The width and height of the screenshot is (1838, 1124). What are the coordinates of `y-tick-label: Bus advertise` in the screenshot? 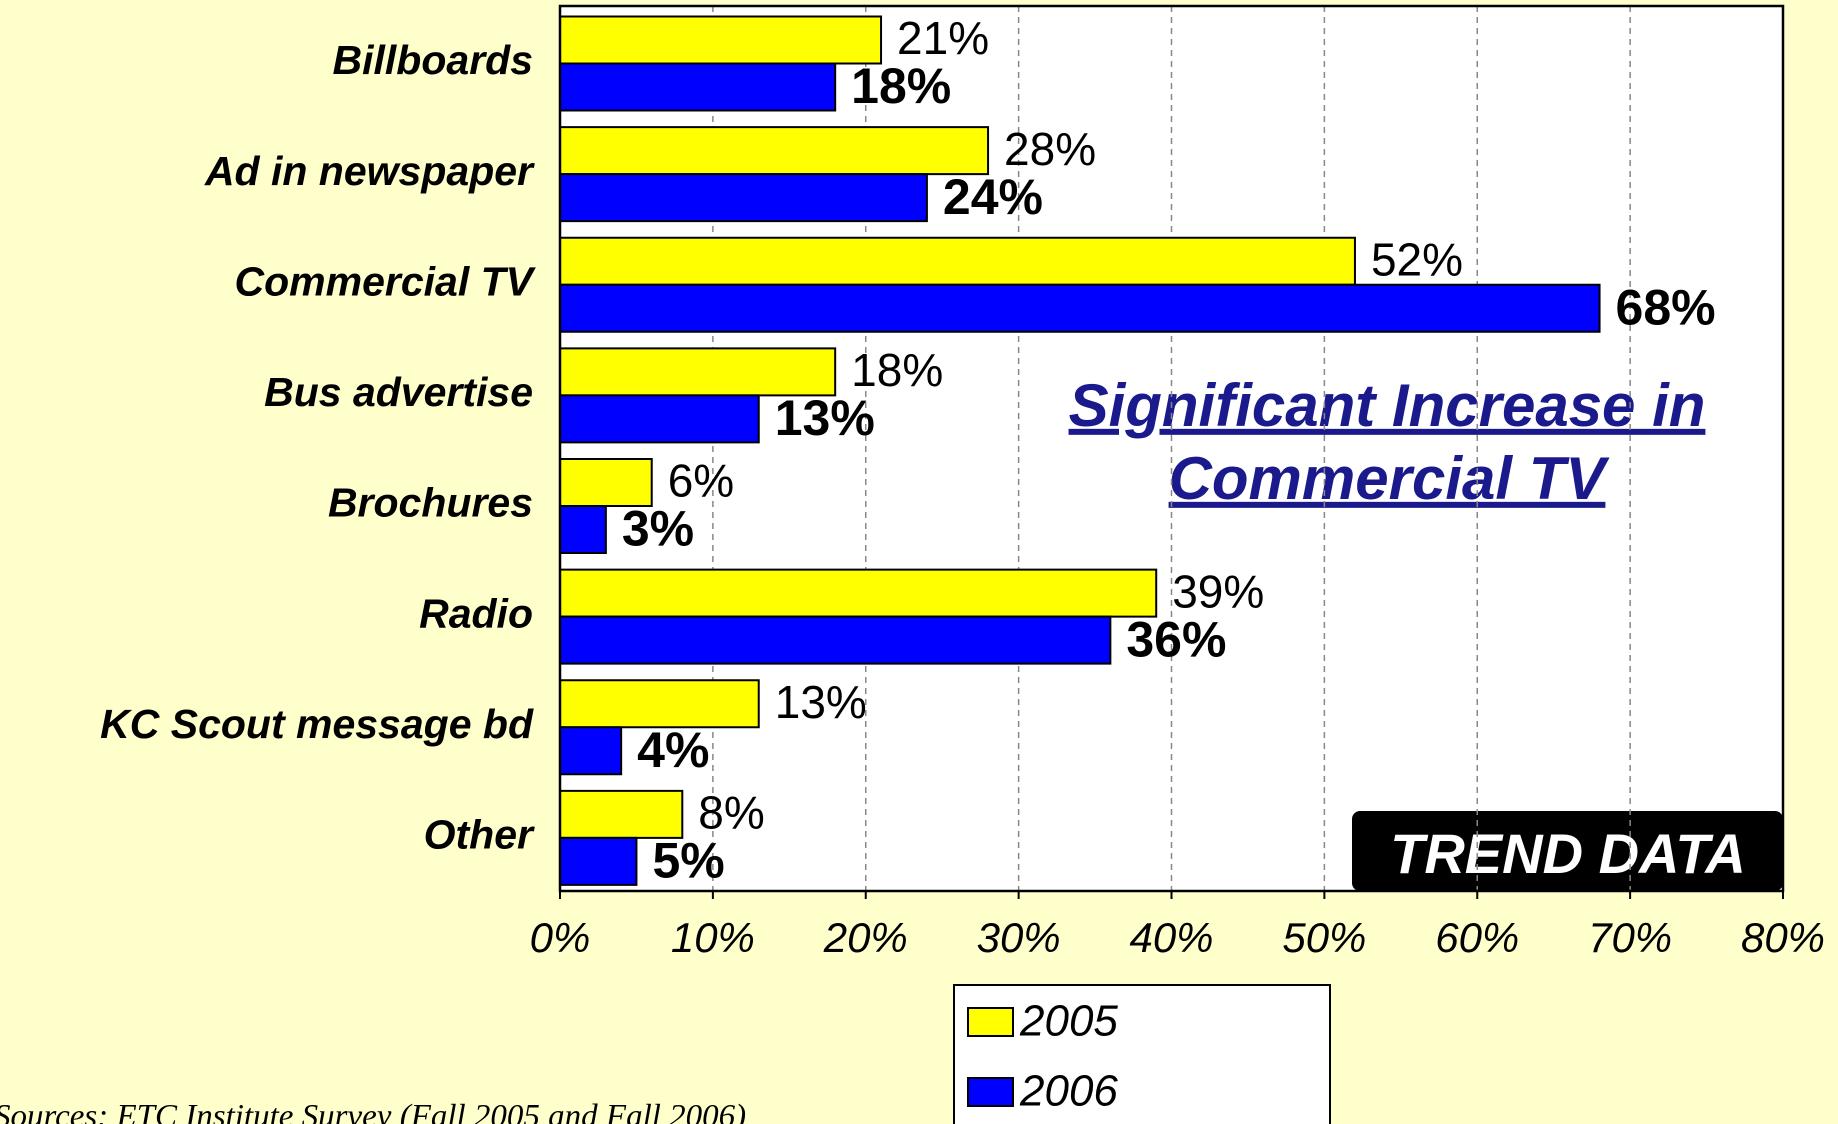 It's located at (398, 392).